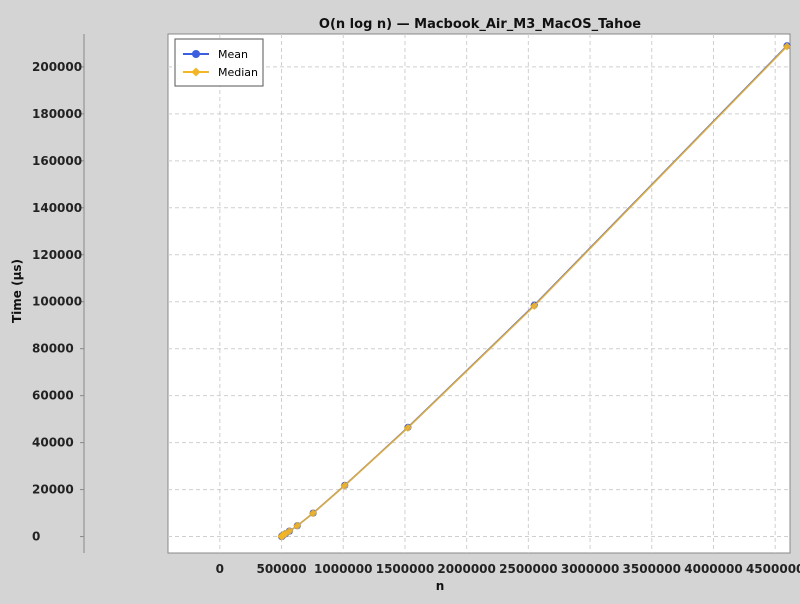 This screenshot has height=604, width=800. What do you see at coordinates (36, 537) in the screenshot?
I see `y-tick-label: 0` at bounding box center [36, 537].